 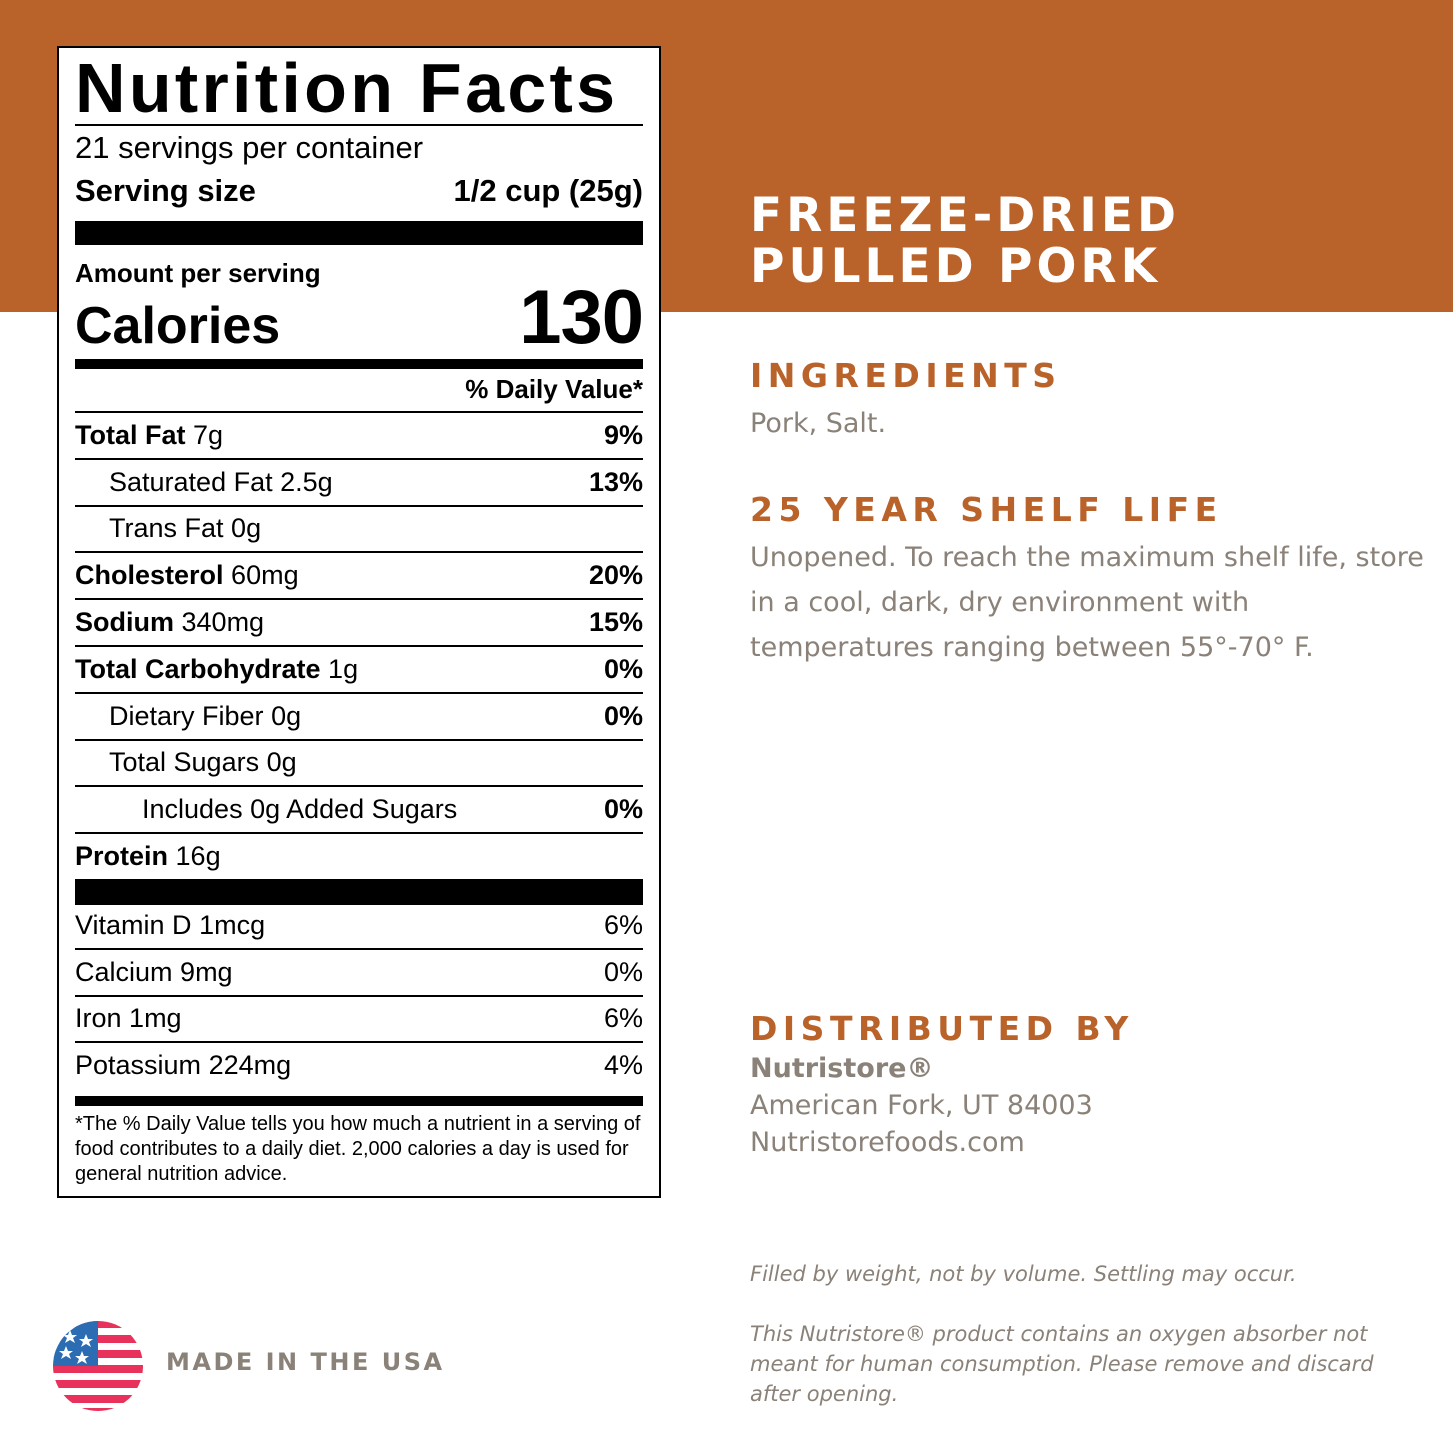 I want to click on vitamin-row: Calcium 9mg 0%, so click(x=359, y=971).